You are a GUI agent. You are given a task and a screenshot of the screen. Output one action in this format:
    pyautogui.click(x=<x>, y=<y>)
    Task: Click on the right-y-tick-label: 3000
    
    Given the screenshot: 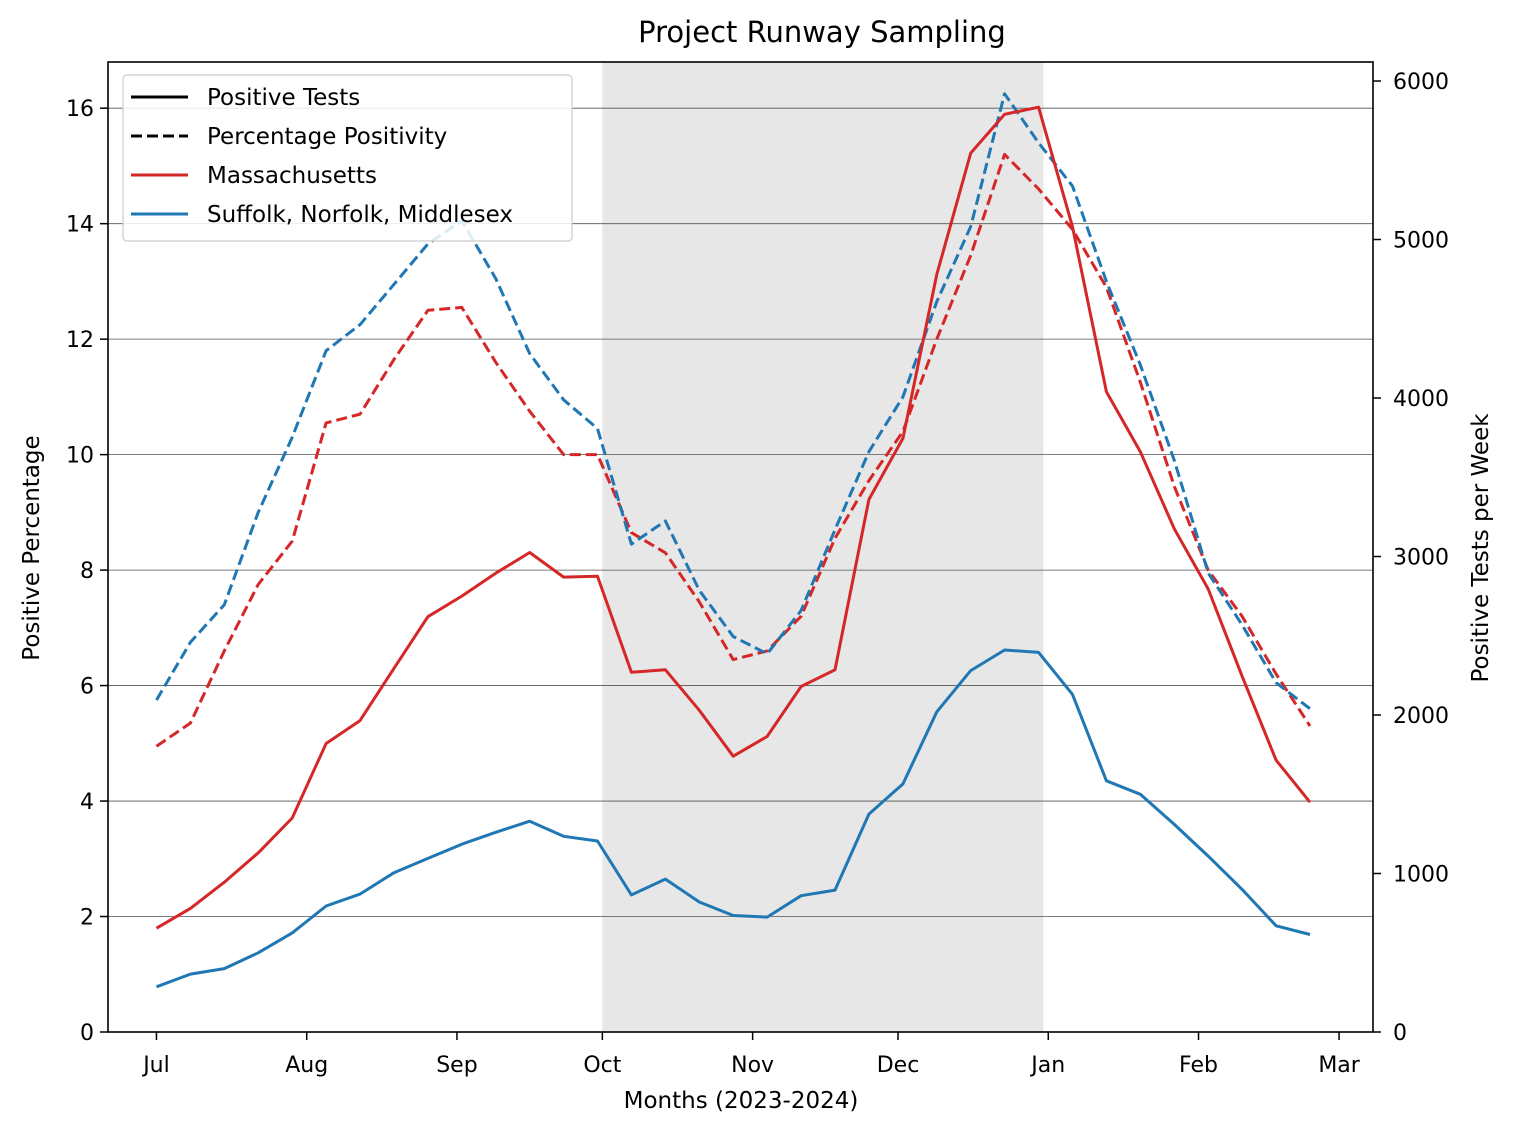 What is the action you would take?
    pyautogui.click(x=1421, y=558)
    